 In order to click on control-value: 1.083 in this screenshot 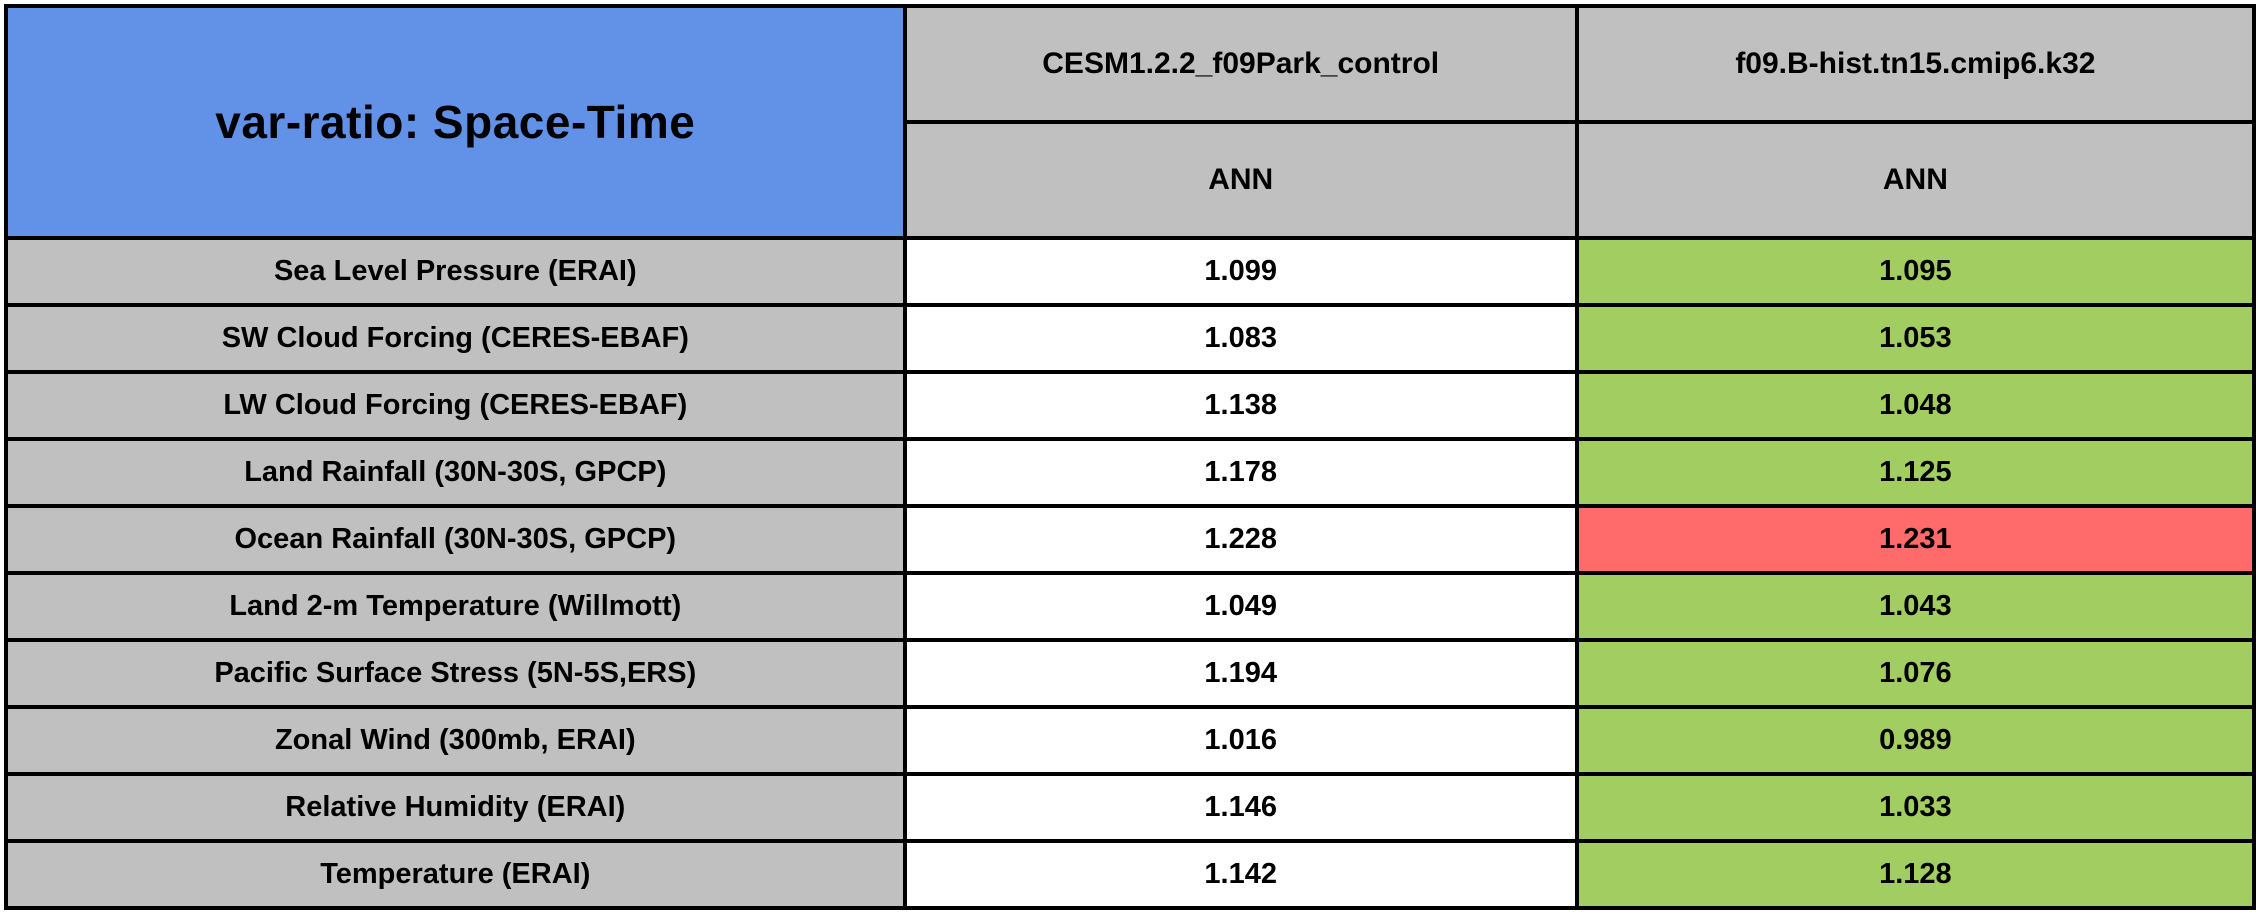, I will do `click(1240, 338)`.